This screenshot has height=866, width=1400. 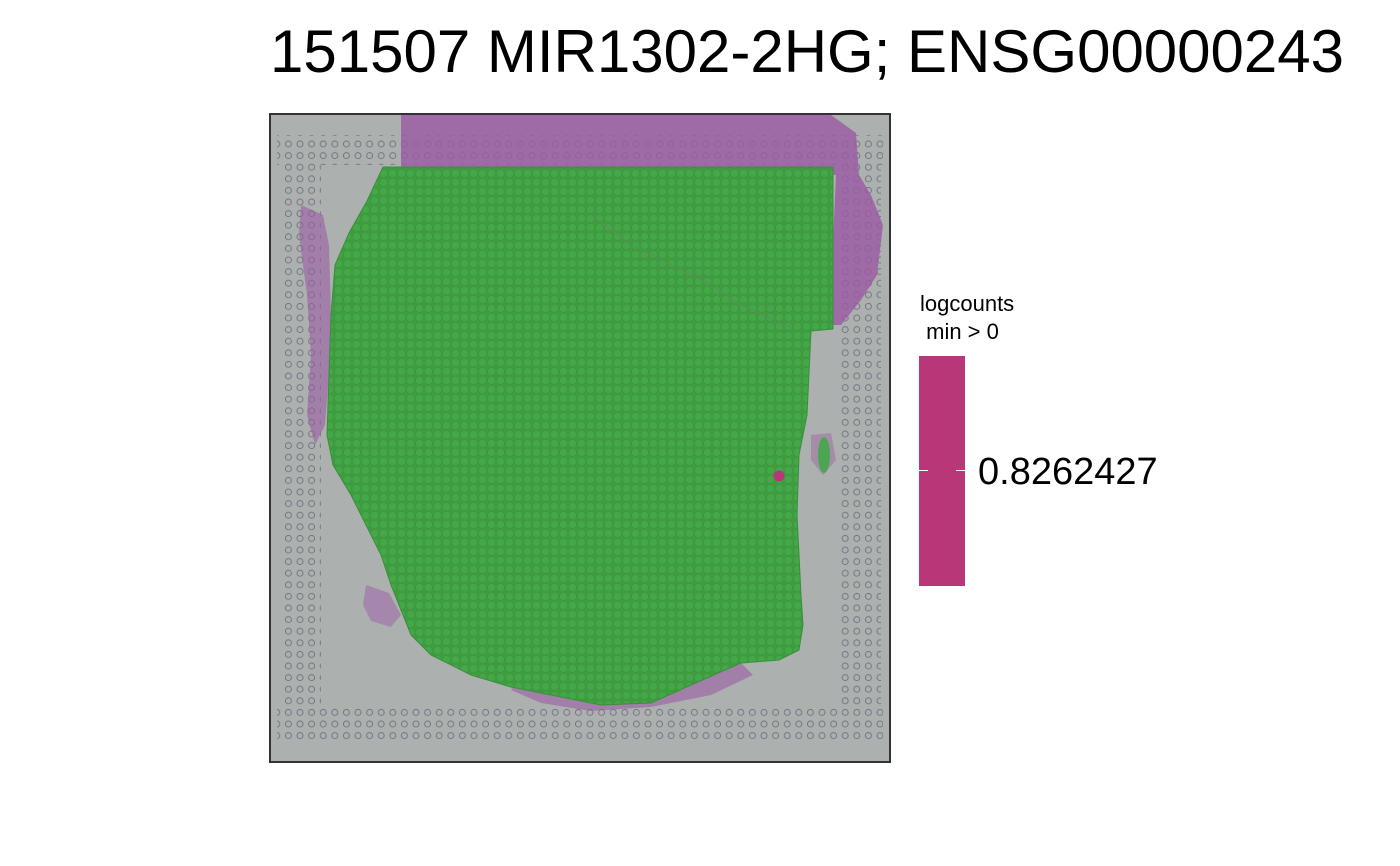 What do you see at coordinates (967, 303) in the screenshot?
I see `legend-title-line1: logcounts` at bounding box center [967, 303].